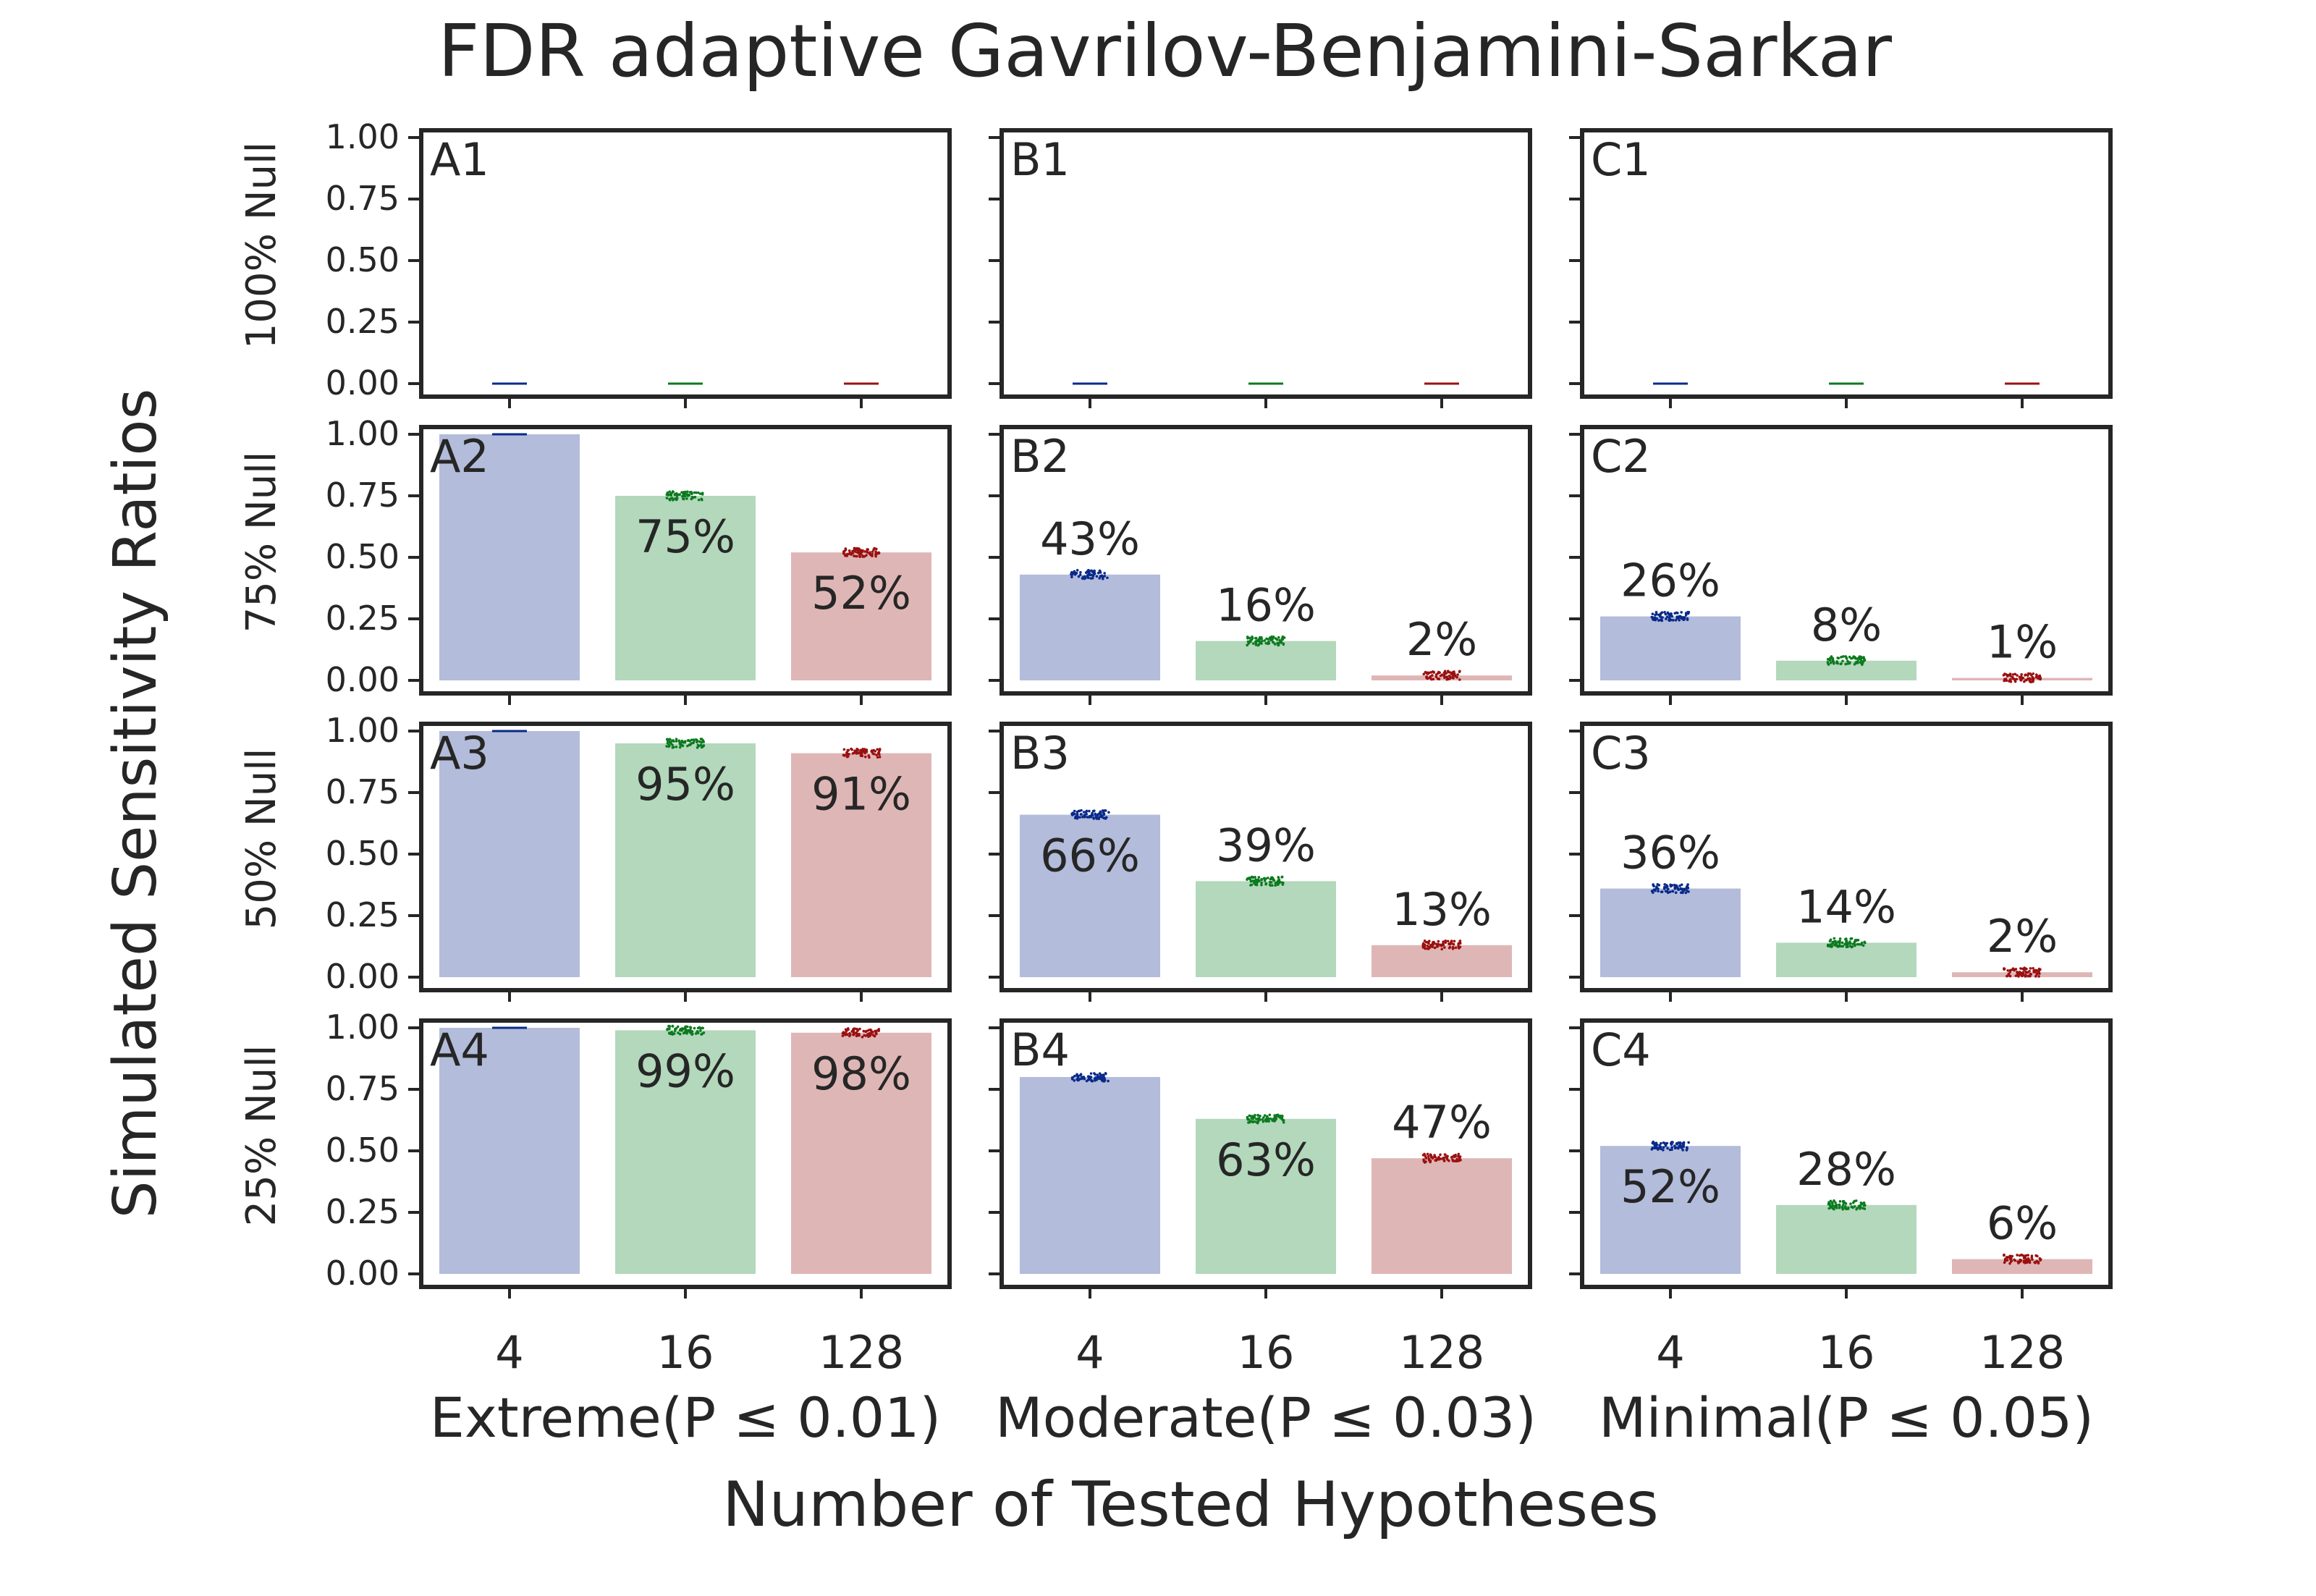 This screenshot has width=2316, height=1596. I want to click on data-label-a4-128: 98%, so click(861, 1073).